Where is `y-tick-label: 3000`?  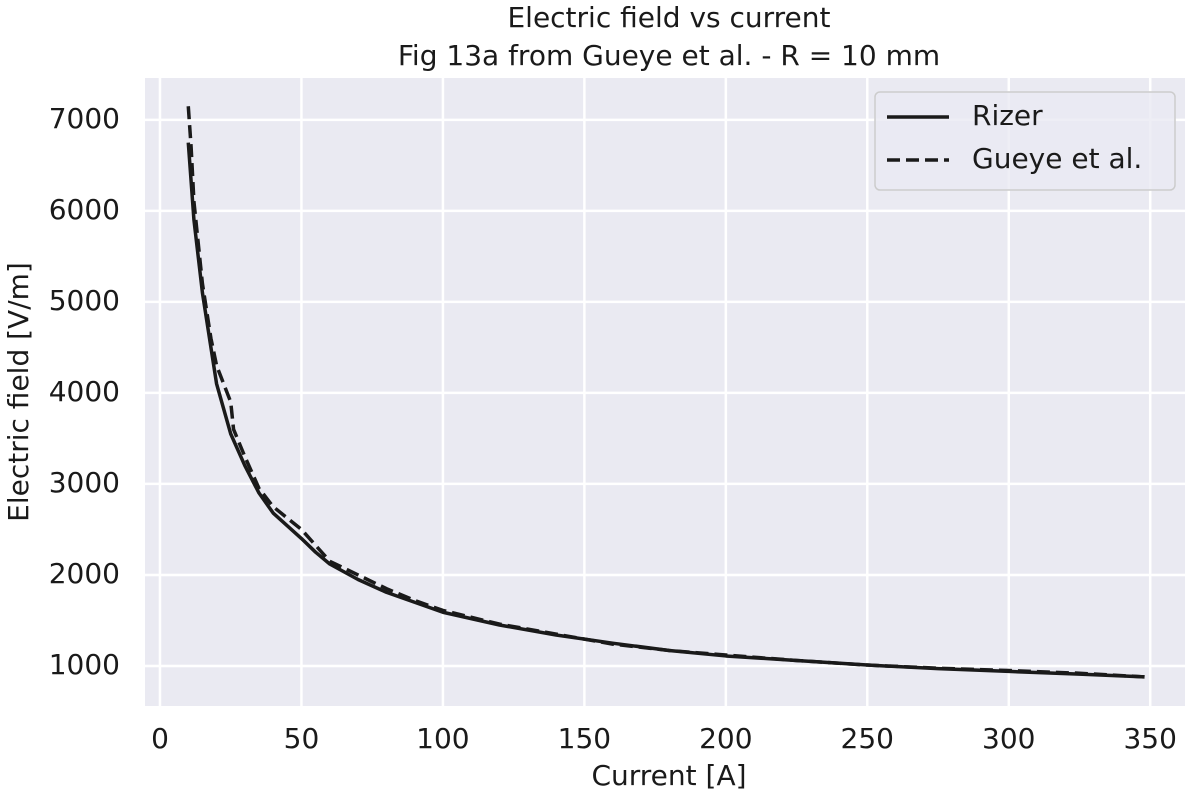 y-tick-label: 3000 is located at coordinates (84, 482).